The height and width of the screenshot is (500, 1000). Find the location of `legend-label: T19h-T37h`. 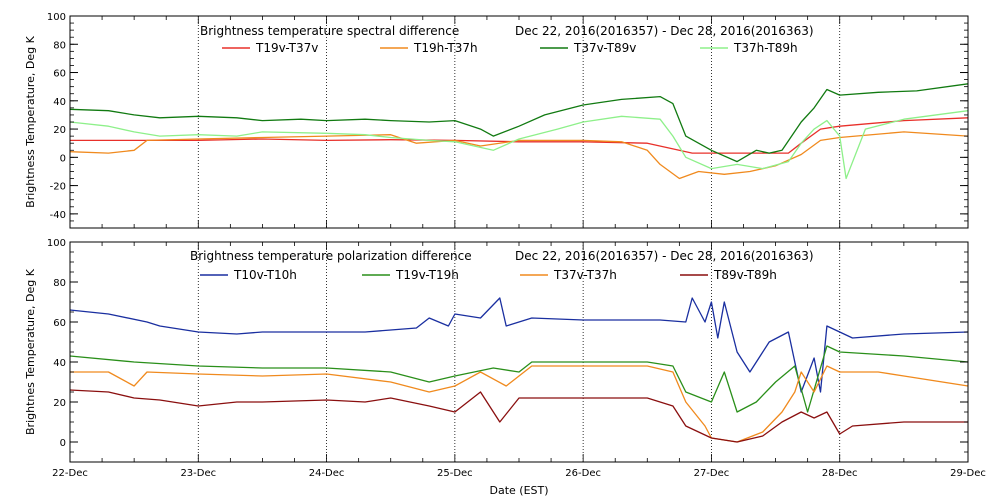

legend-label: T19h-T37h is located at coordinates (445, 48).